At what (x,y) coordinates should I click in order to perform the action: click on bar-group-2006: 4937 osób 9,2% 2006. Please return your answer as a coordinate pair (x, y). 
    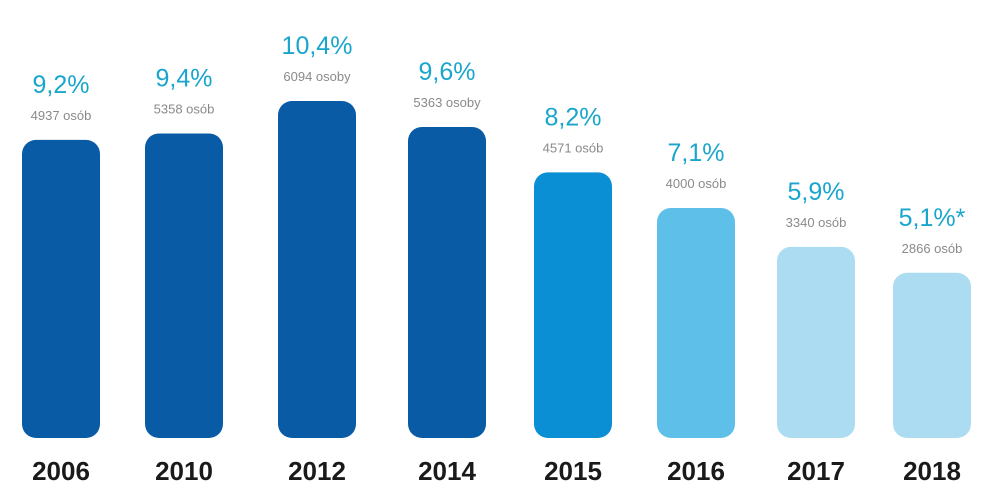
    Looking at the image, I should click on (61, 278).